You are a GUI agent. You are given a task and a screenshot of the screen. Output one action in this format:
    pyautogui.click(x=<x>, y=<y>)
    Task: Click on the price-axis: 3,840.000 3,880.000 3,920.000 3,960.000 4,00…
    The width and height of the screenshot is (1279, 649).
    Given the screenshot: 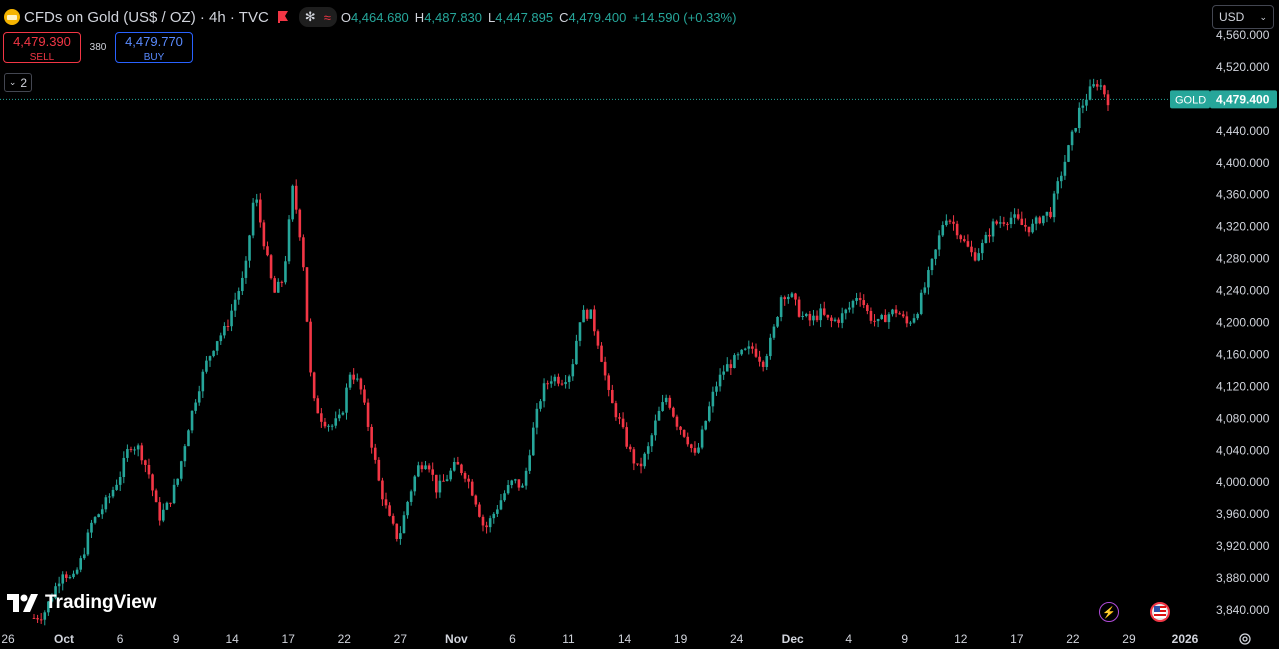 What is the action you would take?
    pyautogui.click(x=1223, y=322)
    